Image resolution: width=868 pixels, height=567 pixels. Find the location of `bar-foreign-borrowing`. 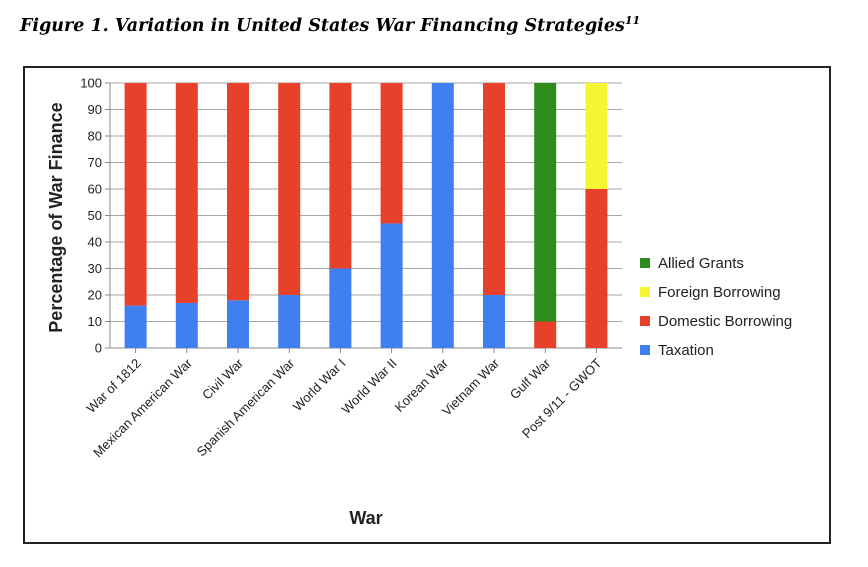

bar-foreign-borrowing is located at coordinates (596, 136).